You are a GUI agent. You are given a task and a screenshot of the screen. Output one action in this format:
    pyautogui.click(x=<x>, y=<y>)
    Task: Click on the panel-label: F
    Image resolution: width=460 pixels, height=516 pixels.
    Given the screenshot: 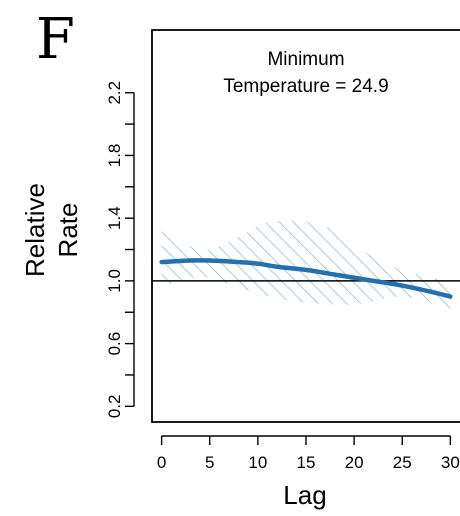 What is the action you would take?
    pyautogui.click(x=55, y=39)
    